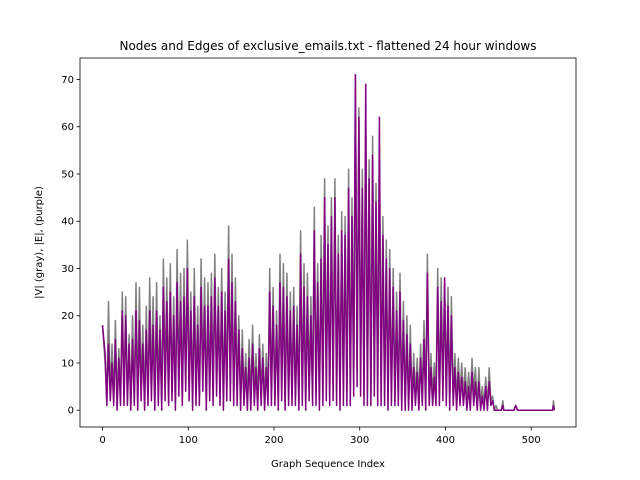 The image size is (640, 480). What do you see at coordinates (67, 80) in the screenshot?
I see `y-tick-label: 70` at bounding box center [67, 80].